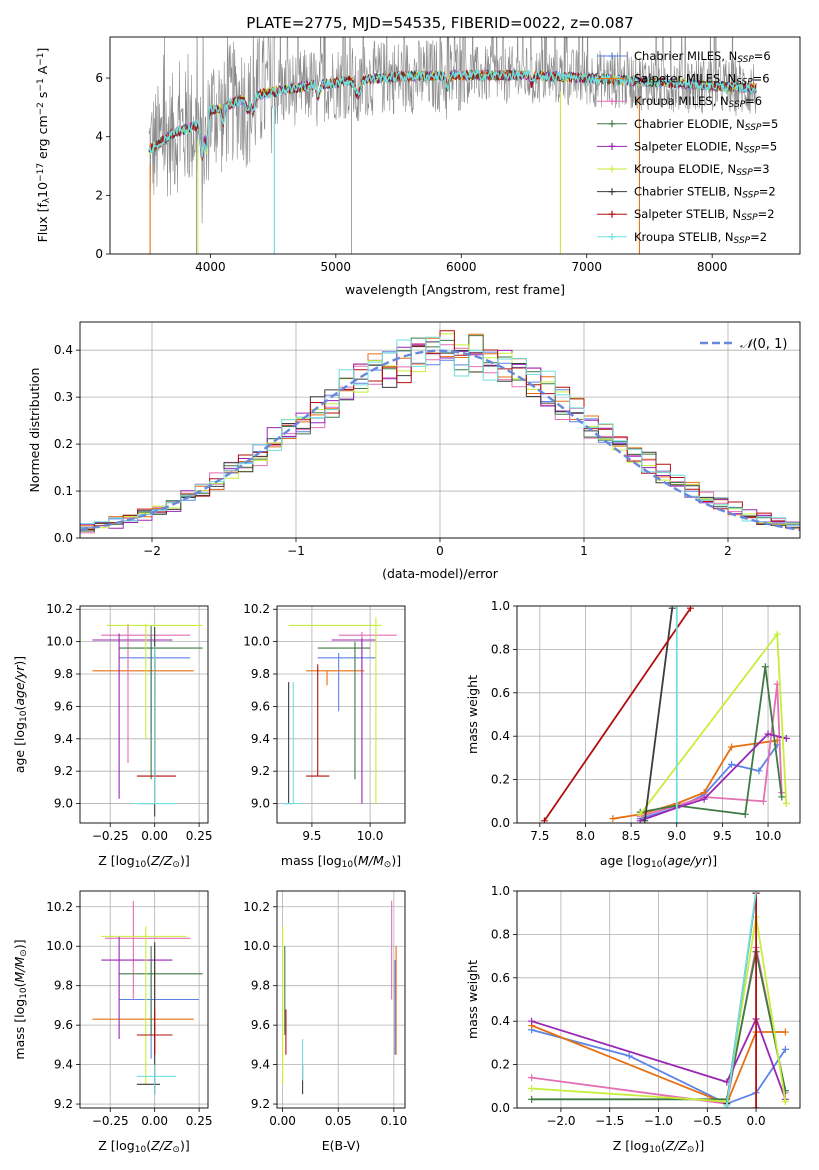 Image resolution: width=819 pixels, height=1170 pixels. Describe the element at coordinates (658, 714) in the screenshot. I see `series-line-chabrier_stelib` at that location.